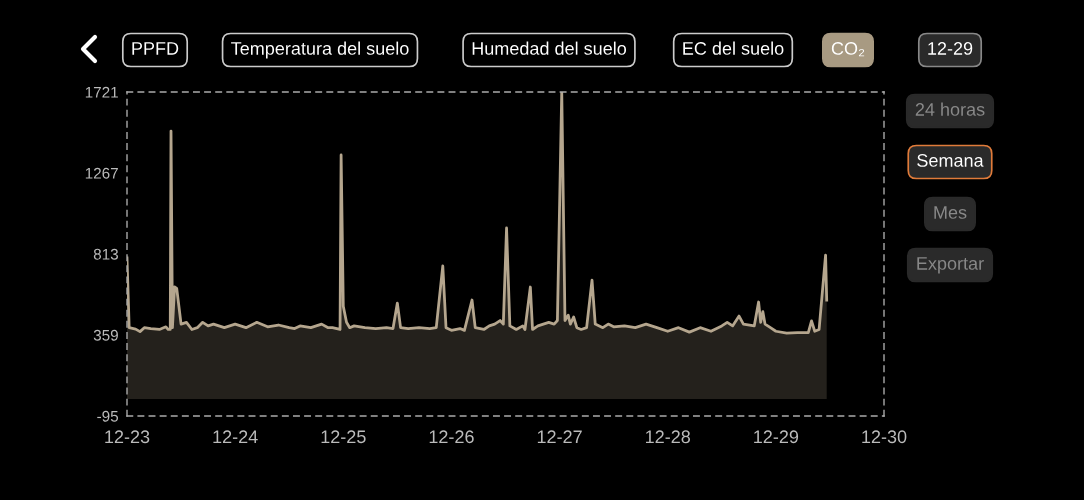  Describe the element at coordinates (343, 437) in the screenshot. I see `x-tick-label: 12-25` at that location.